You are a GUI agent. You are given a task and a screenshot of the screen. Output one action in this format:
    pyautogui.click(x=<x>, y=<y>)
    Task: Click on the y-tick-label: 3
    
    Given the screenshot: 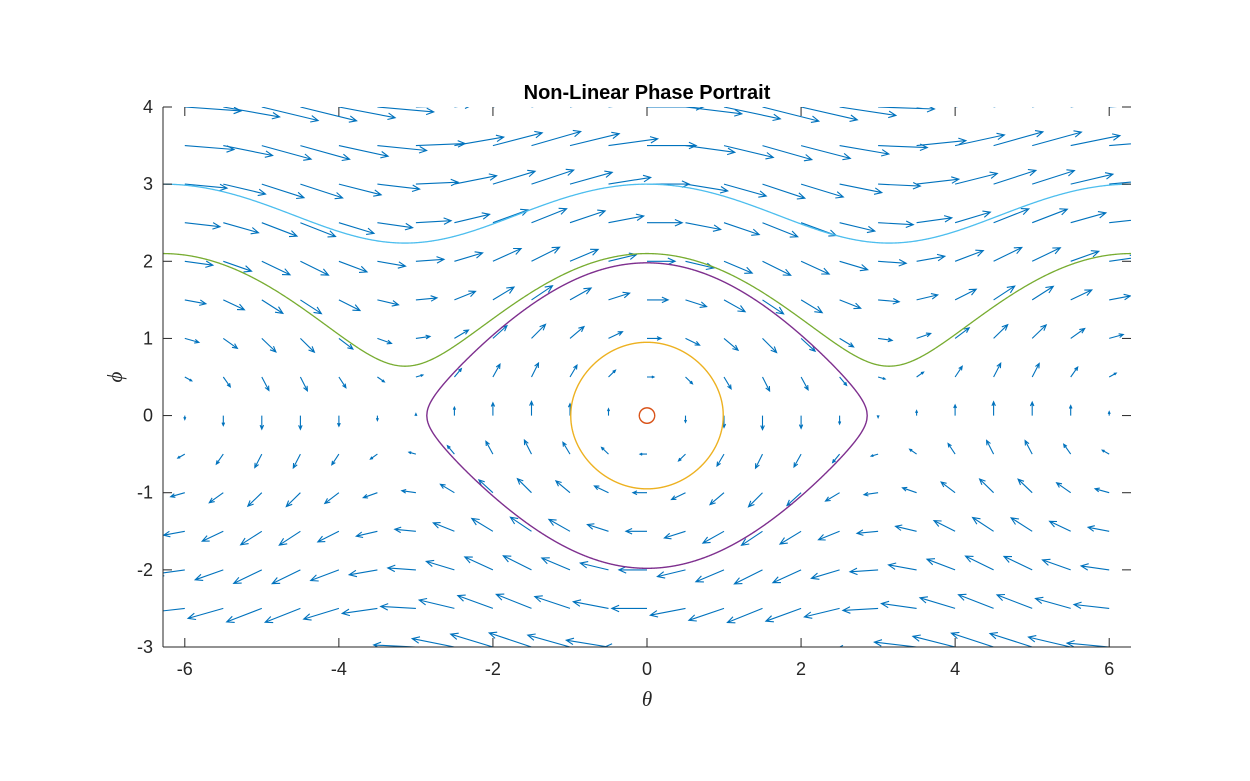 What is the action you would take?
    pyautogui.click(x=148, y=184)
    